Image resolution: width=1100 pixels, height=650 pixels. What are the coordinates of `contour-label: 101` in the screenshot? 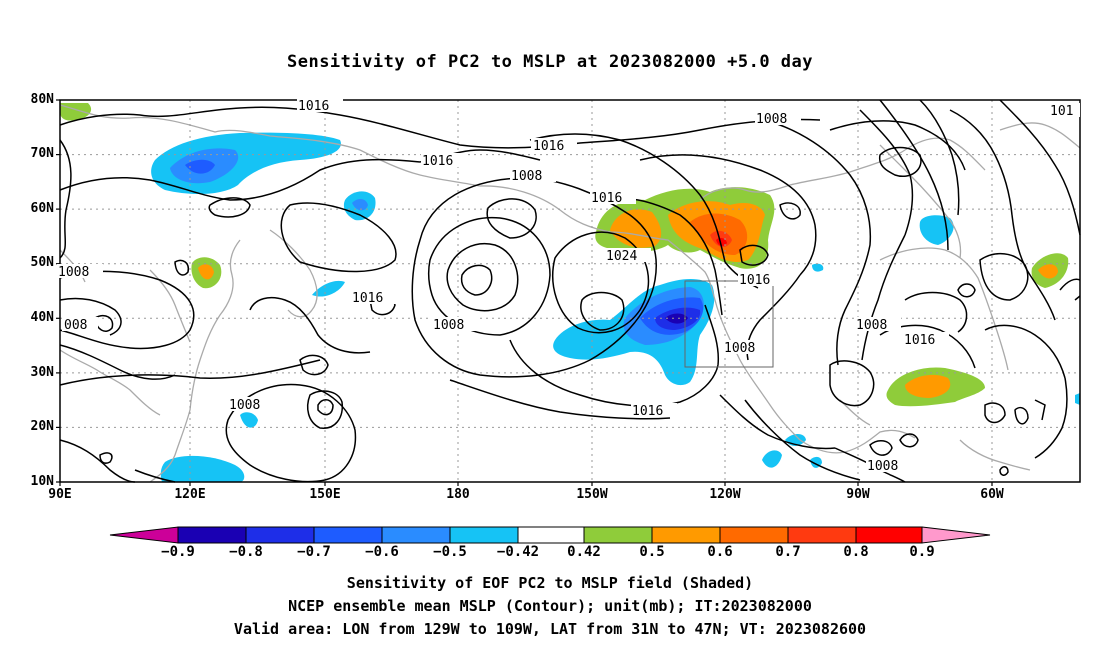 It's located at (1061, 111).